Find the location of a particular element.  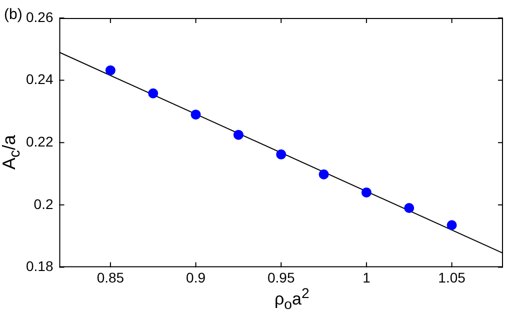

y-tick-label: 0.2 is located at coordinates (44, 204).